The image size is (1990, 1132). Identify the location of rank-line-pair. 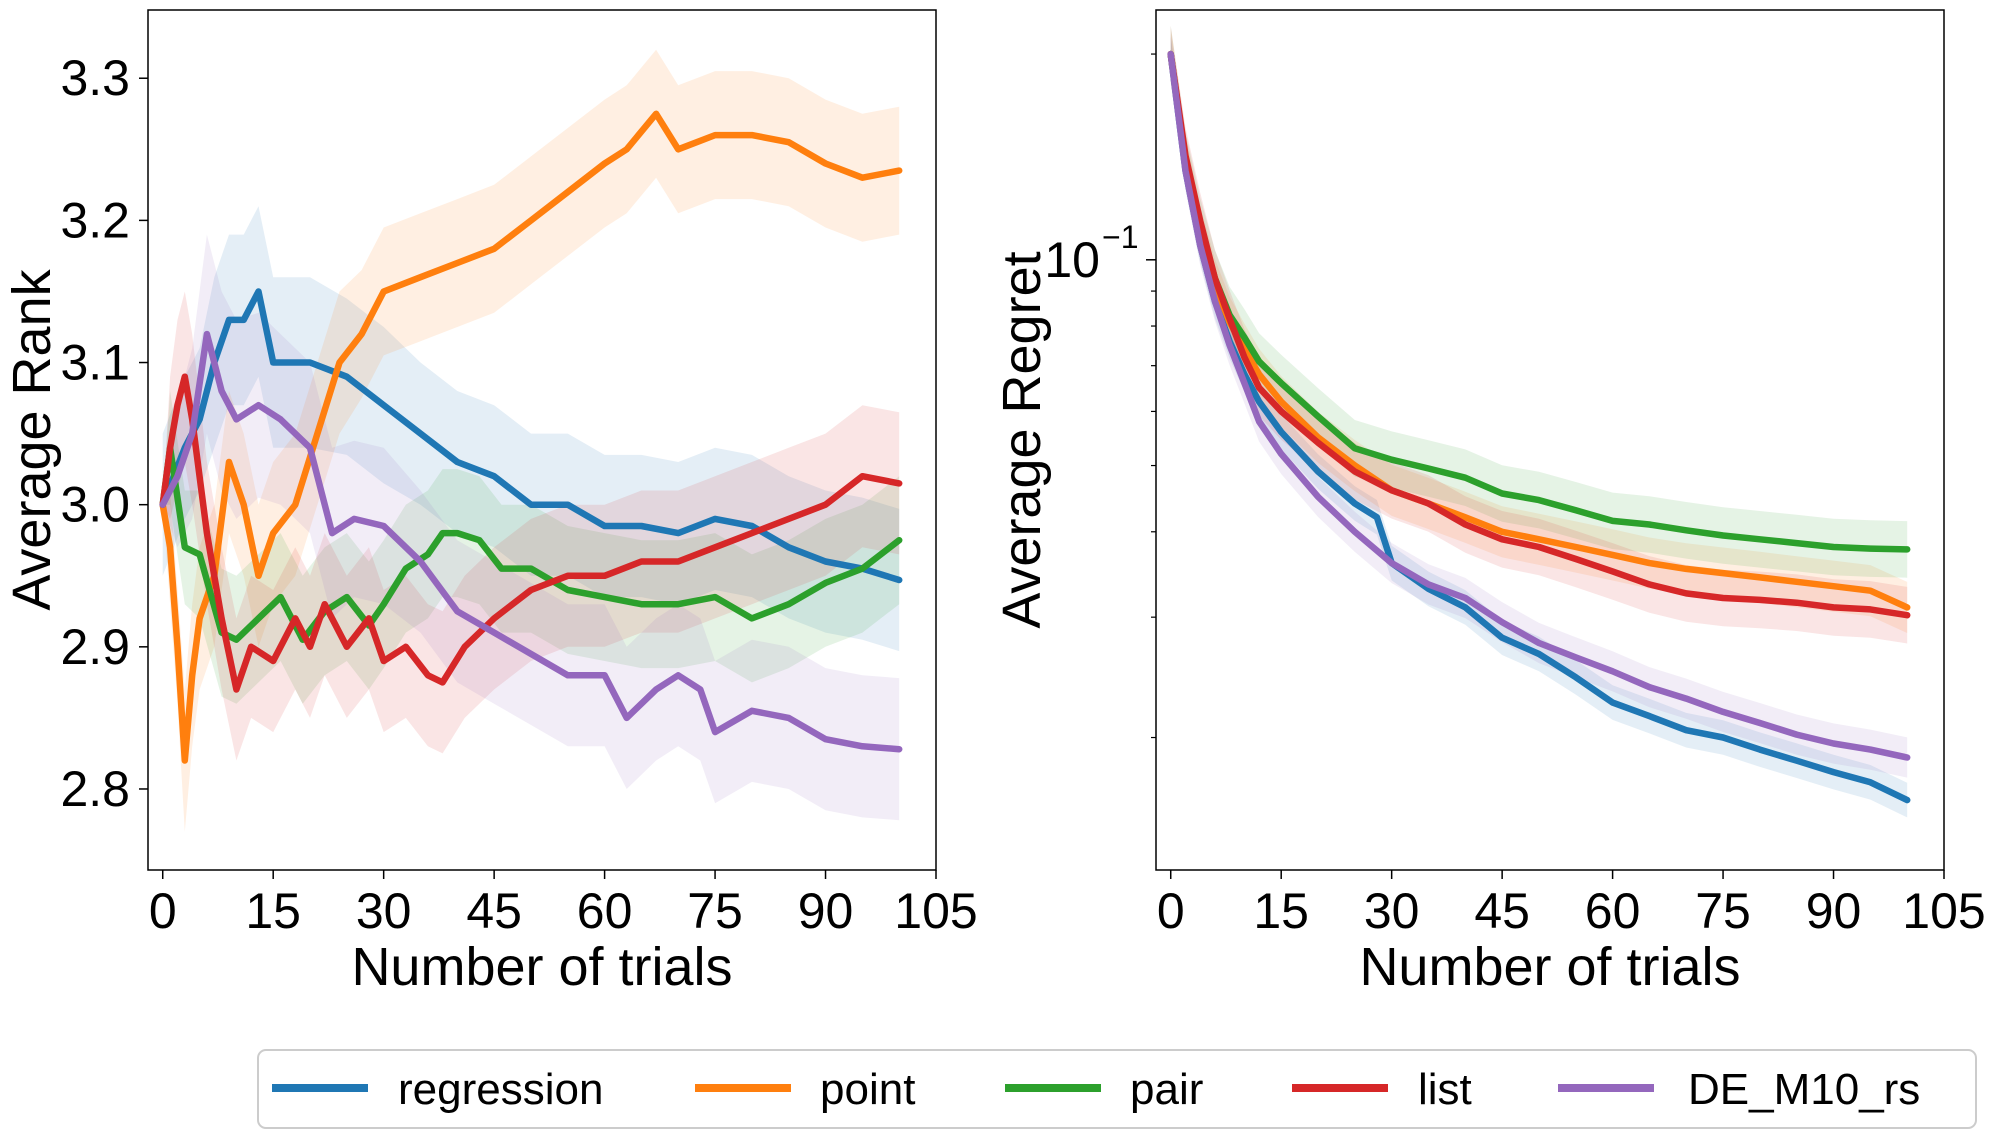
(531, 543).